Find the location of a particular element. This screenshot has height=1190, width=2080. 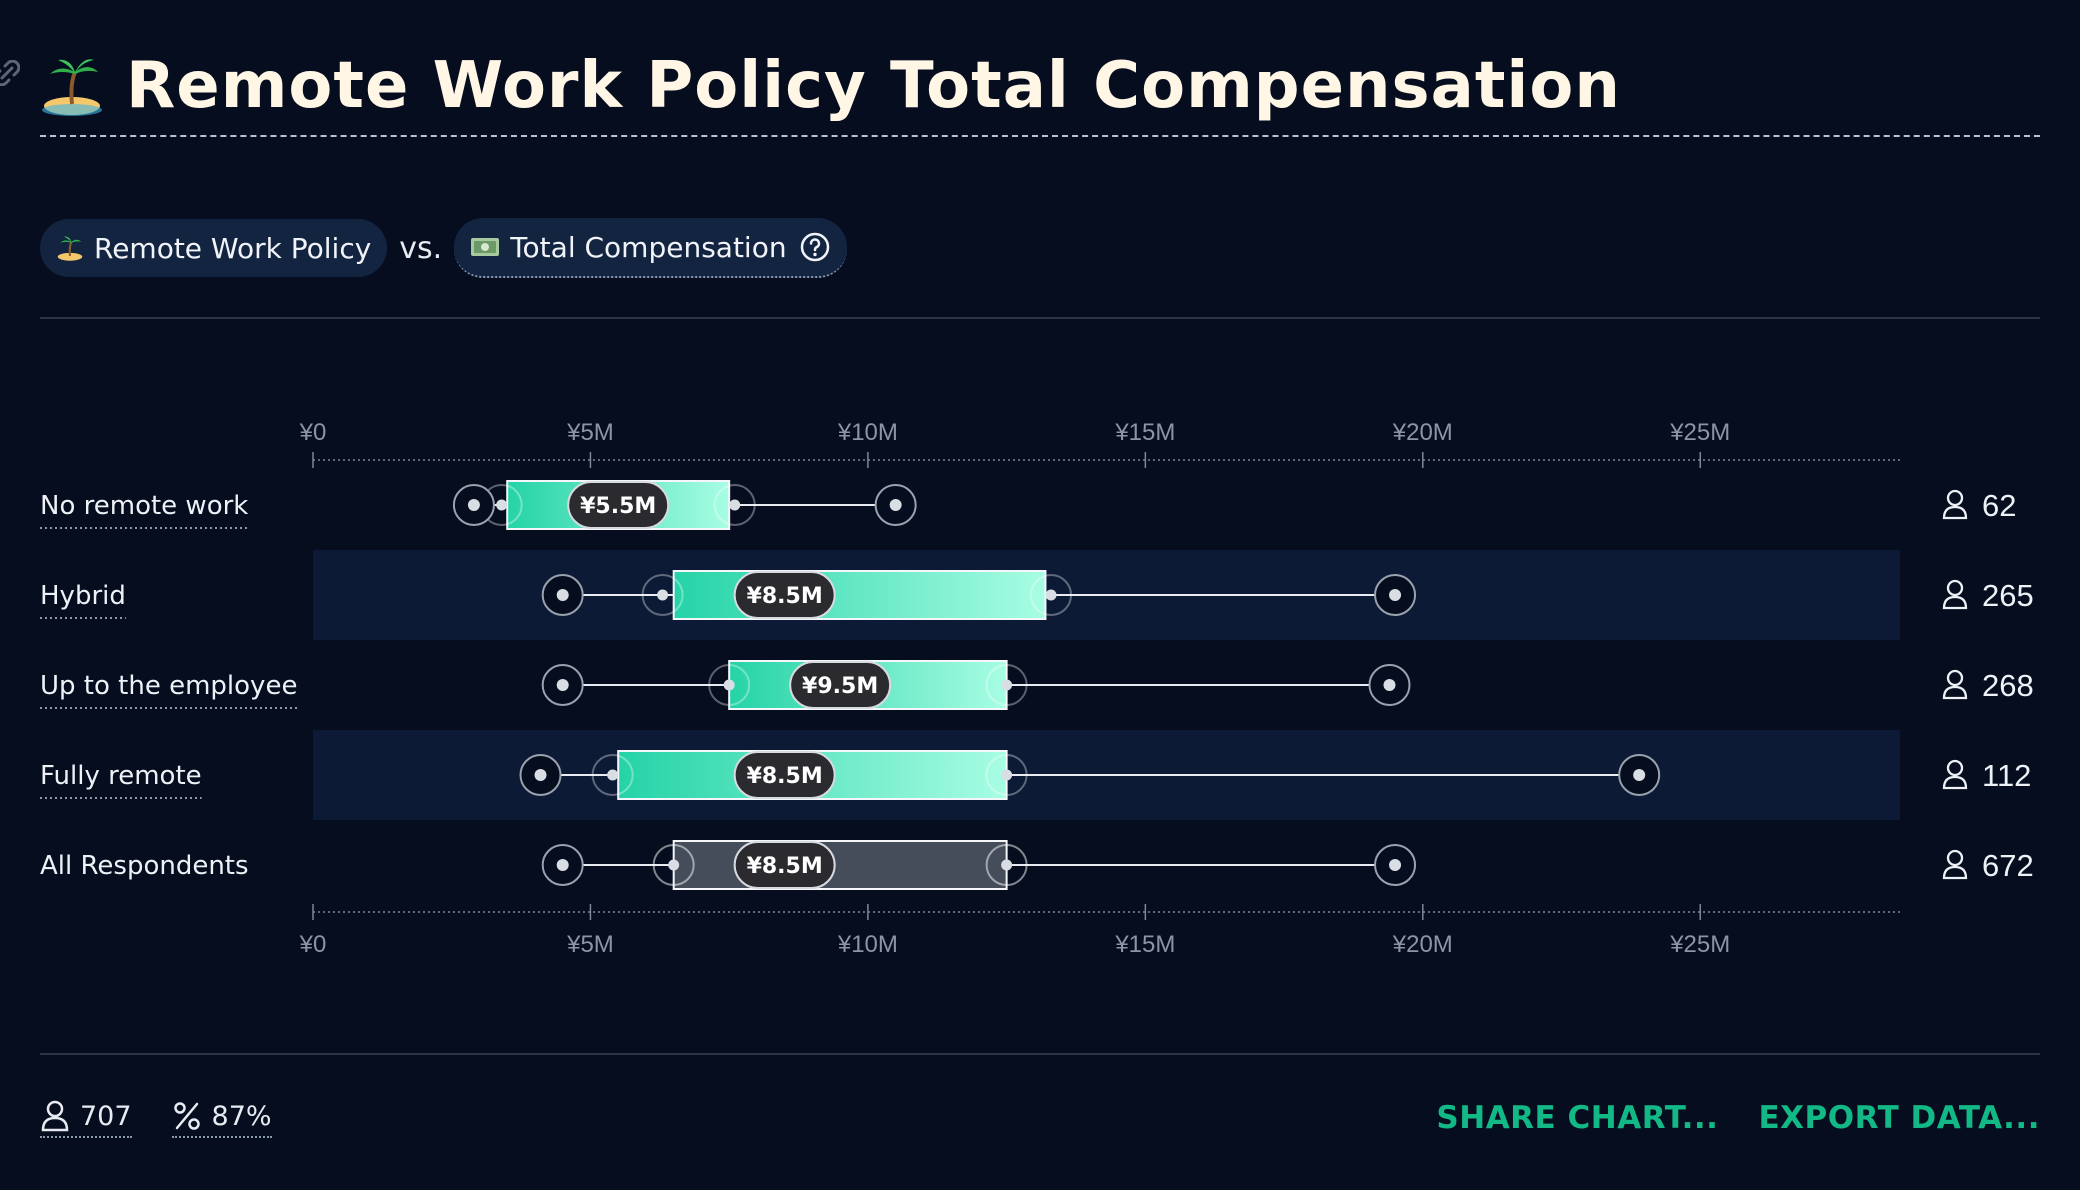

remote-work-policy-pill: Remote Work Policy is located at coordinates (214, 248).